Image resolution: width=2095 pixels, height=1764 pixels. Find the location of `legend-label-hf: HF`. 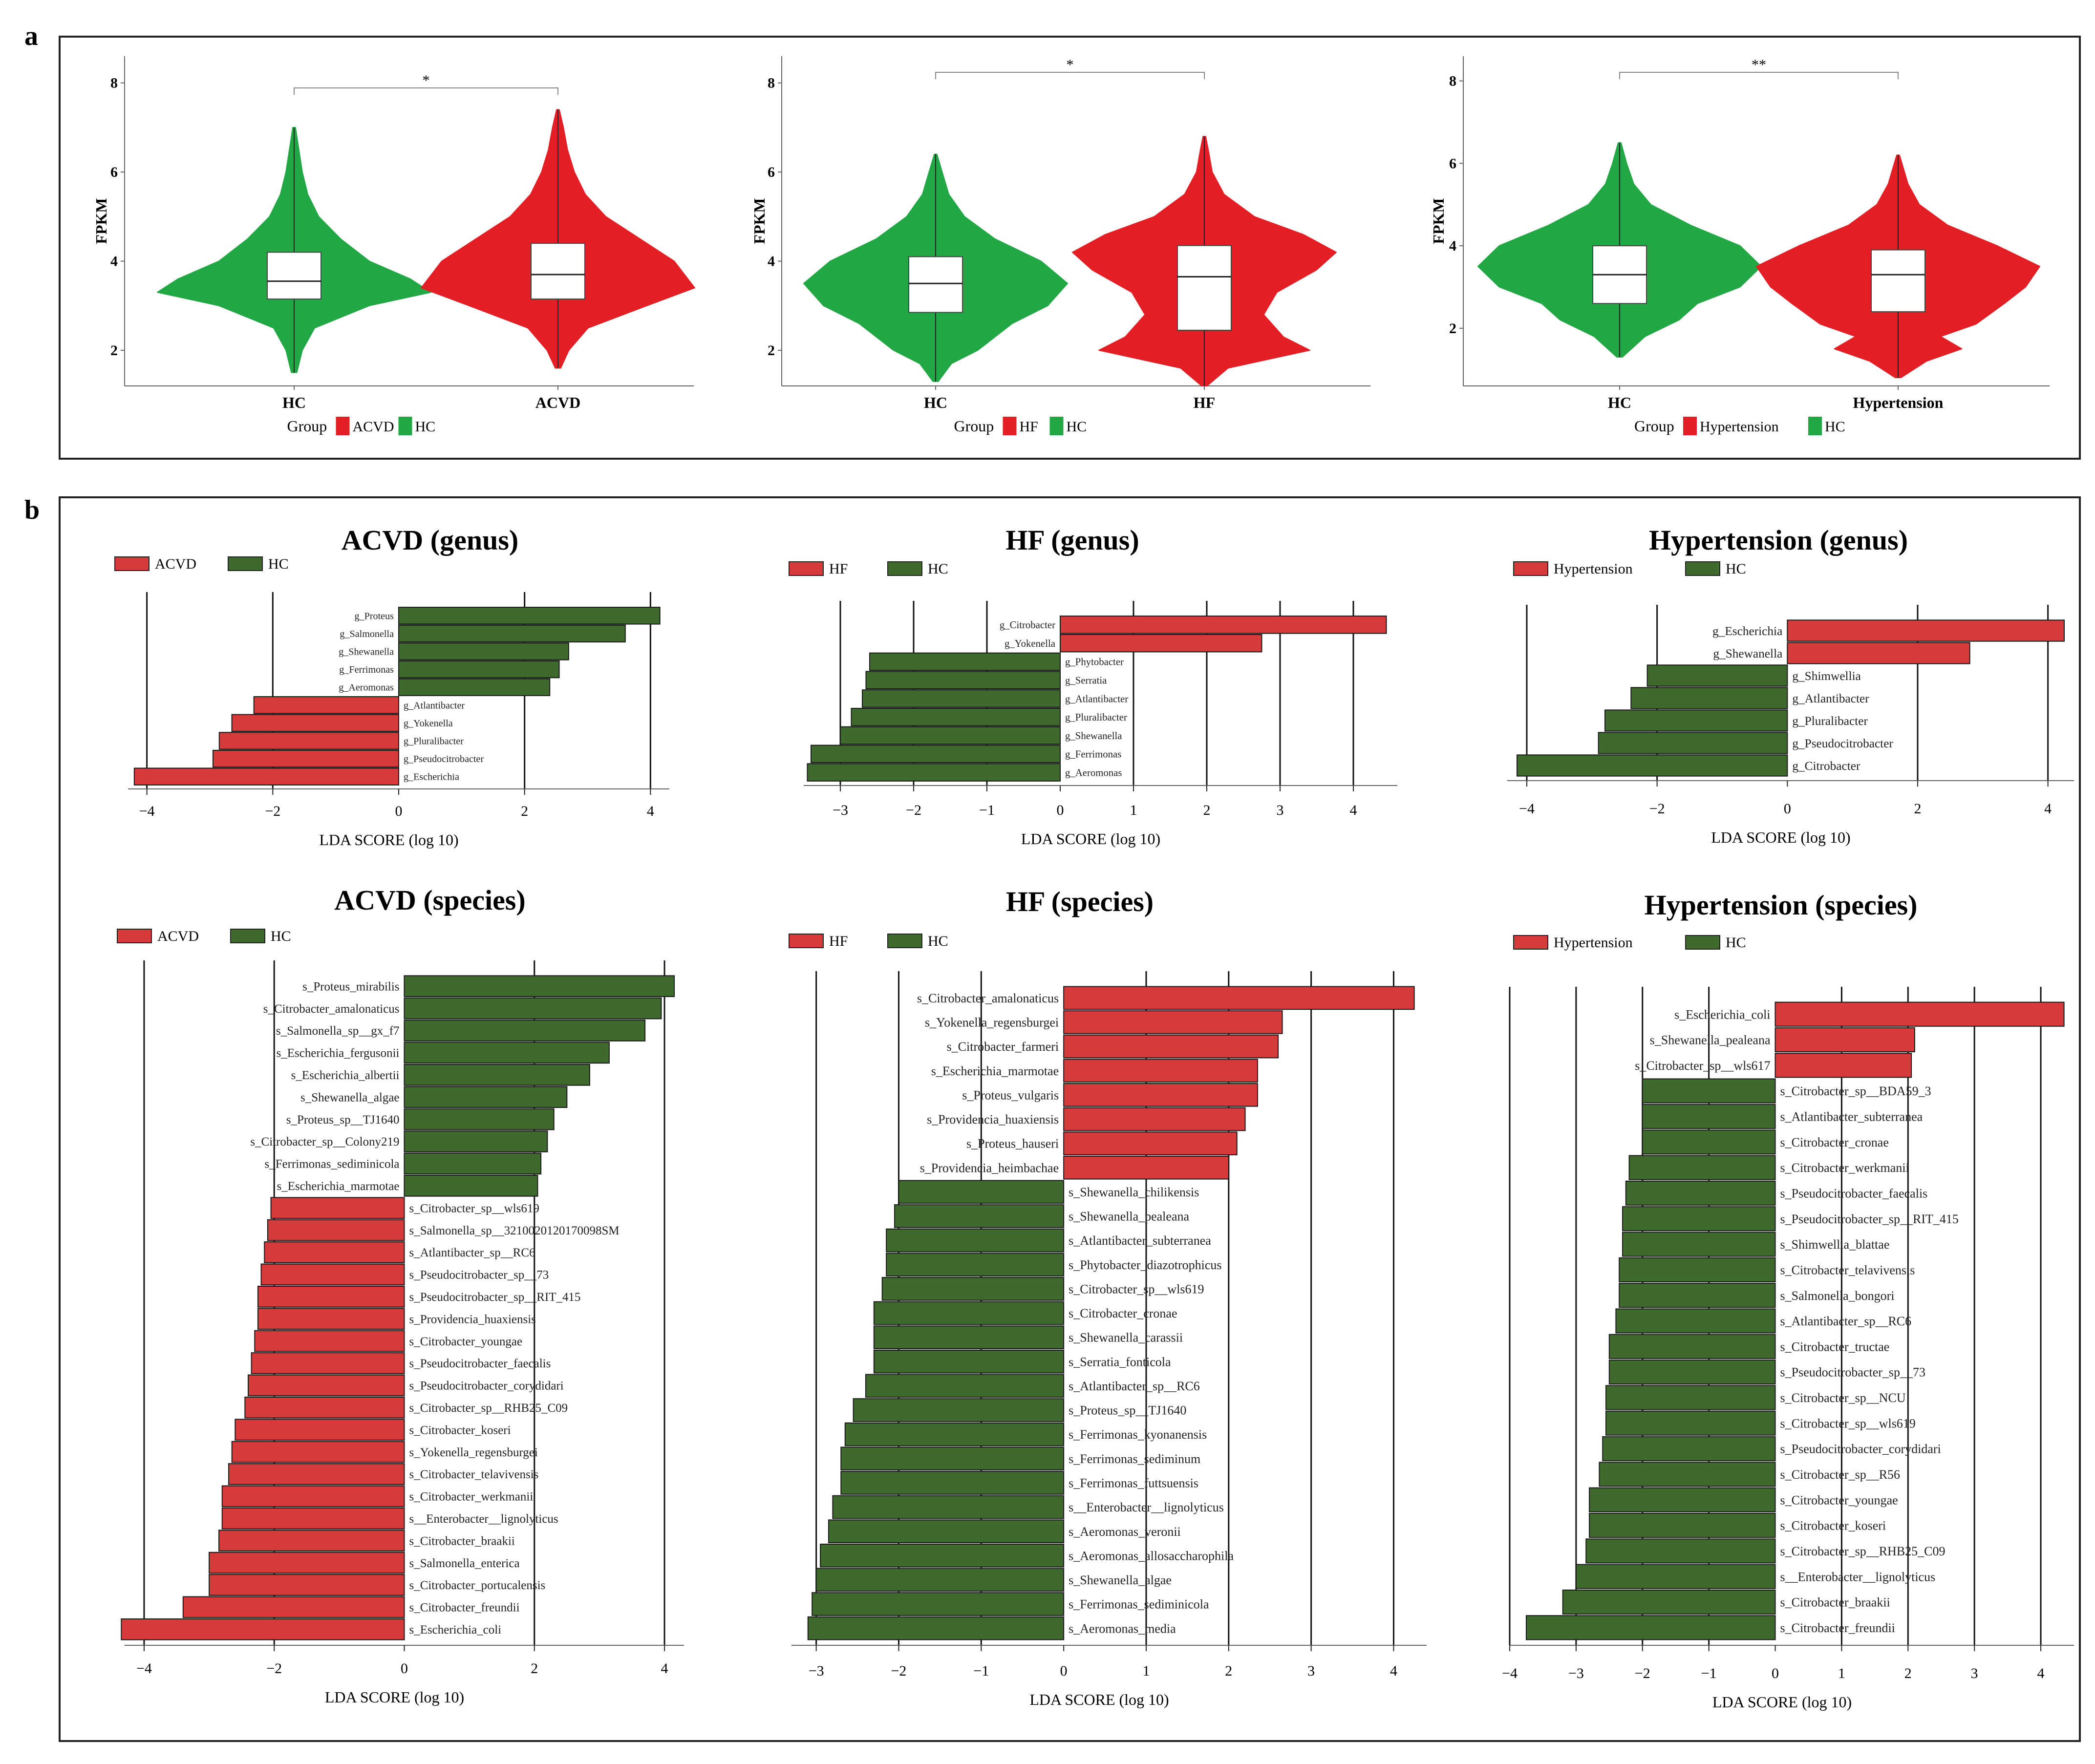

legend-label-hf: HF is located at coordinates (838, 941).